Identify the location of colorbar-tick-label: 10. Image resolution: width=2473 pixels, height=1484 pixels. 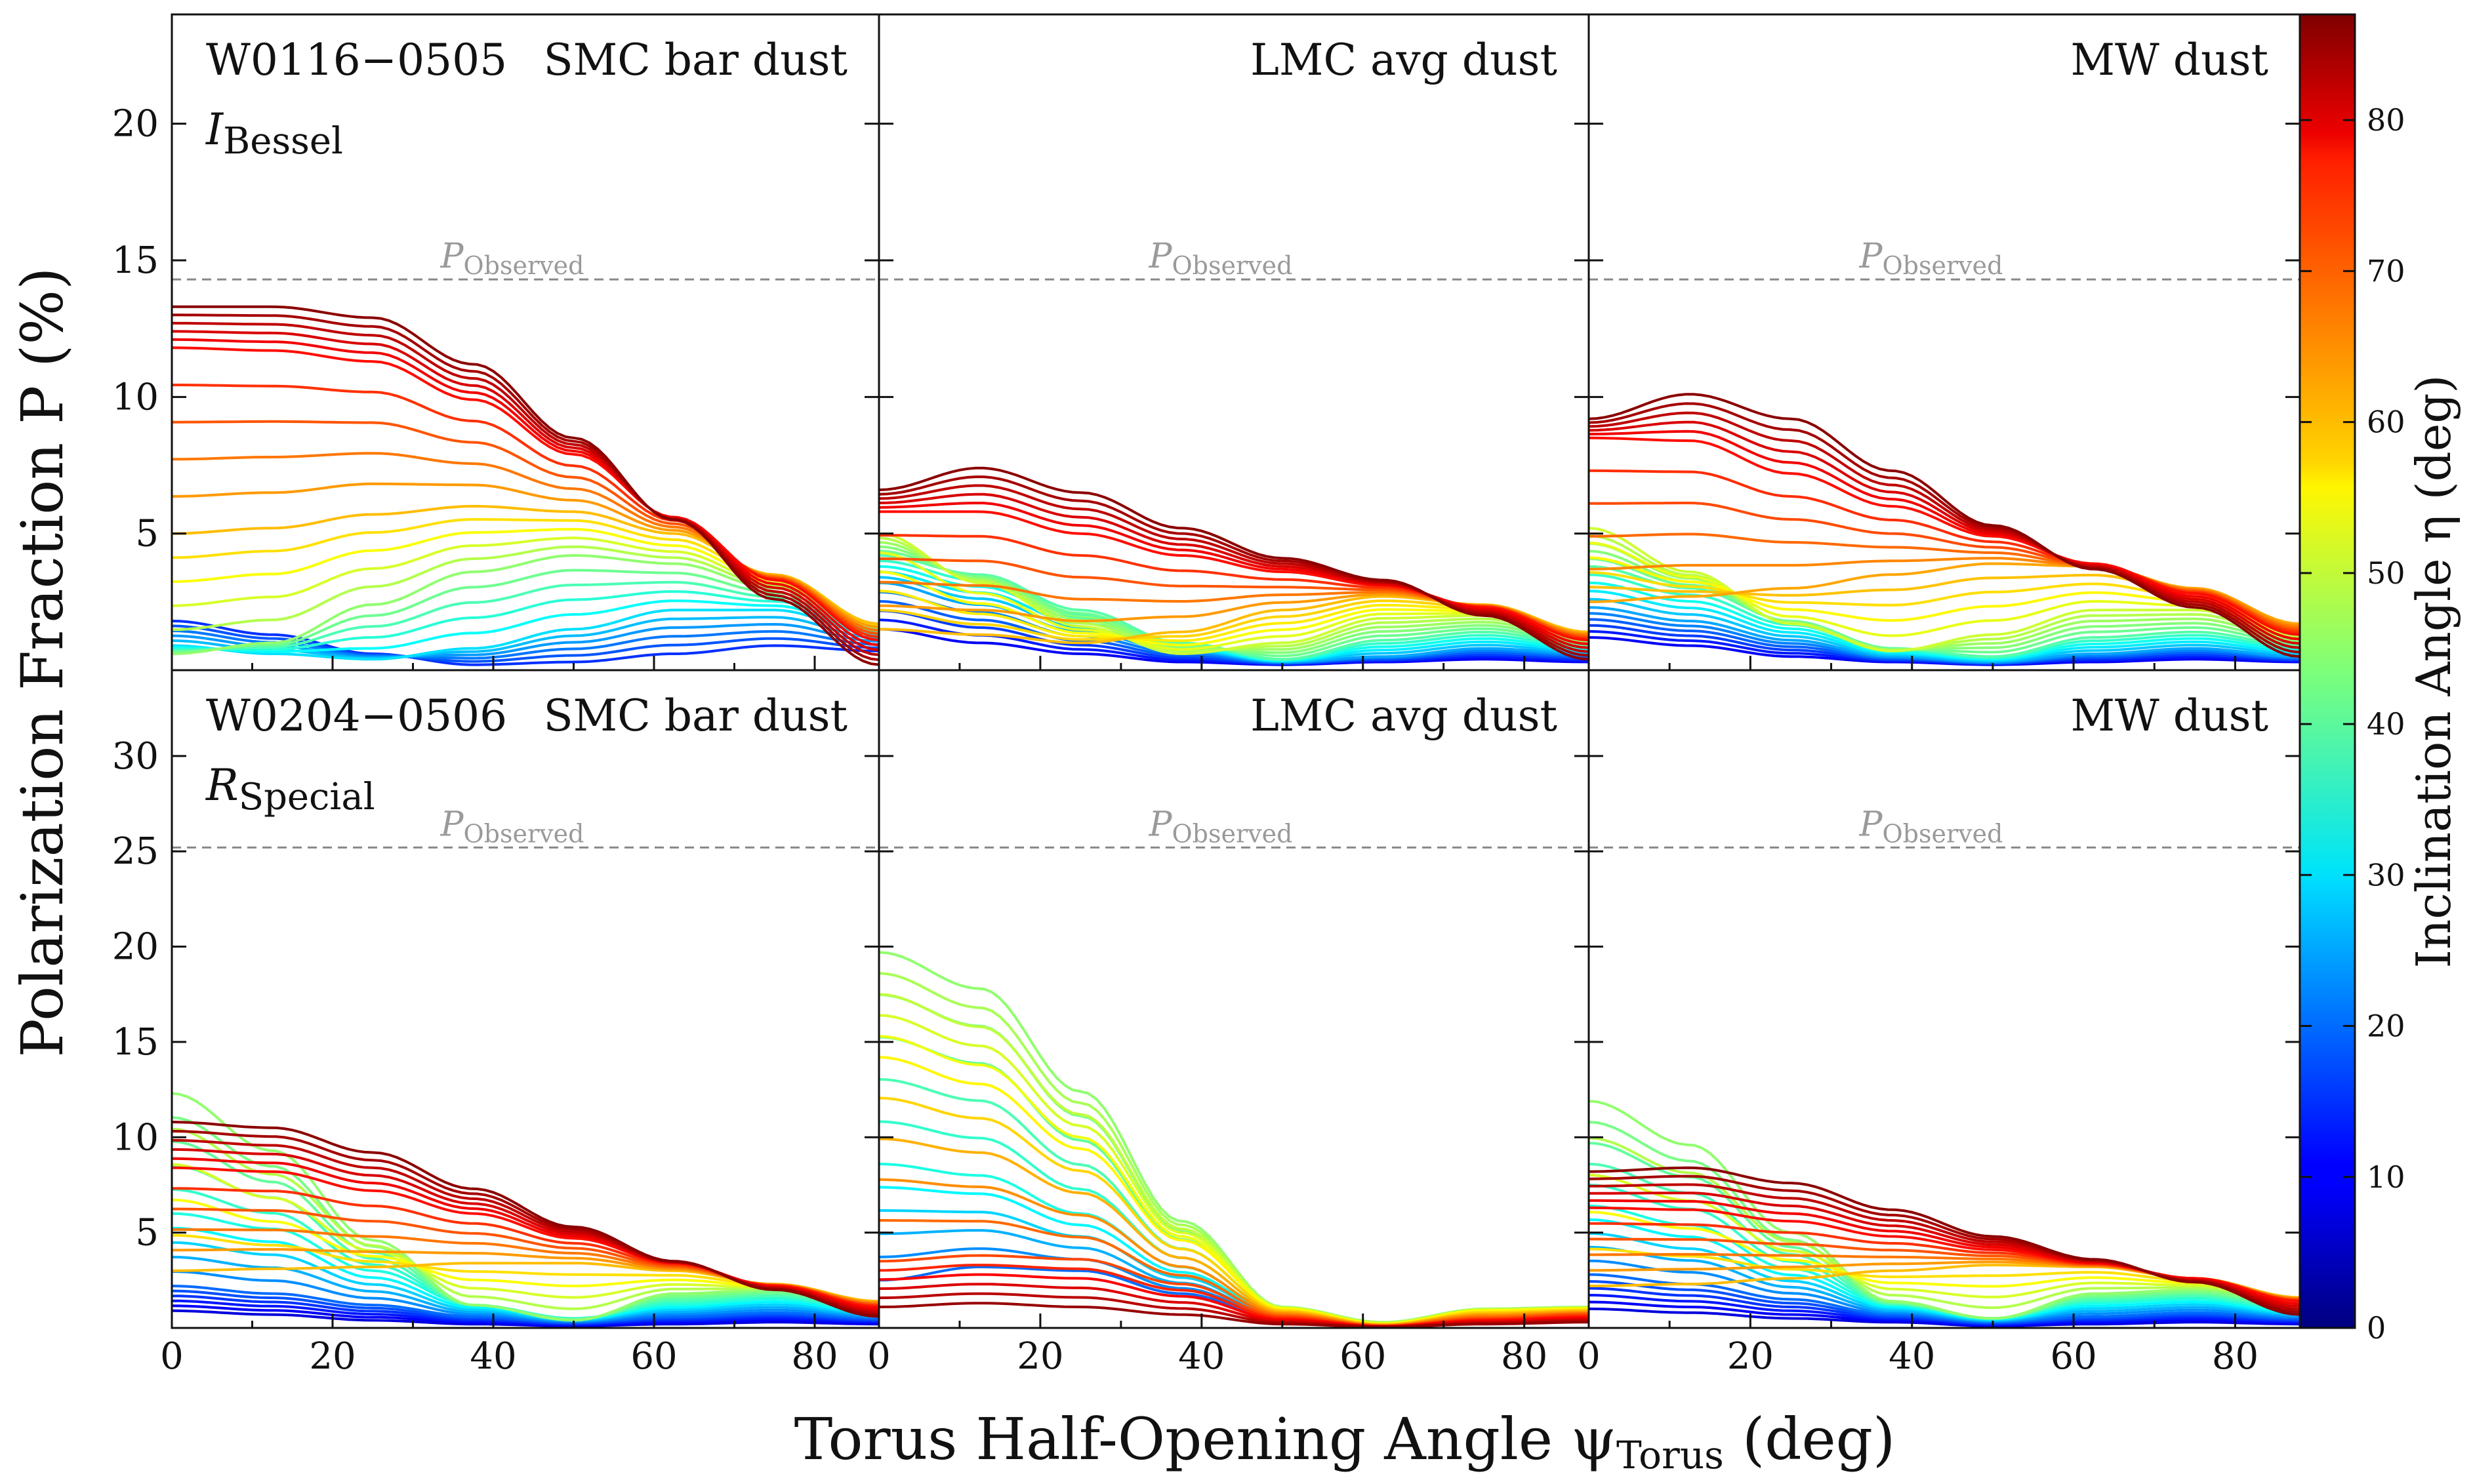
(2386, 1177).